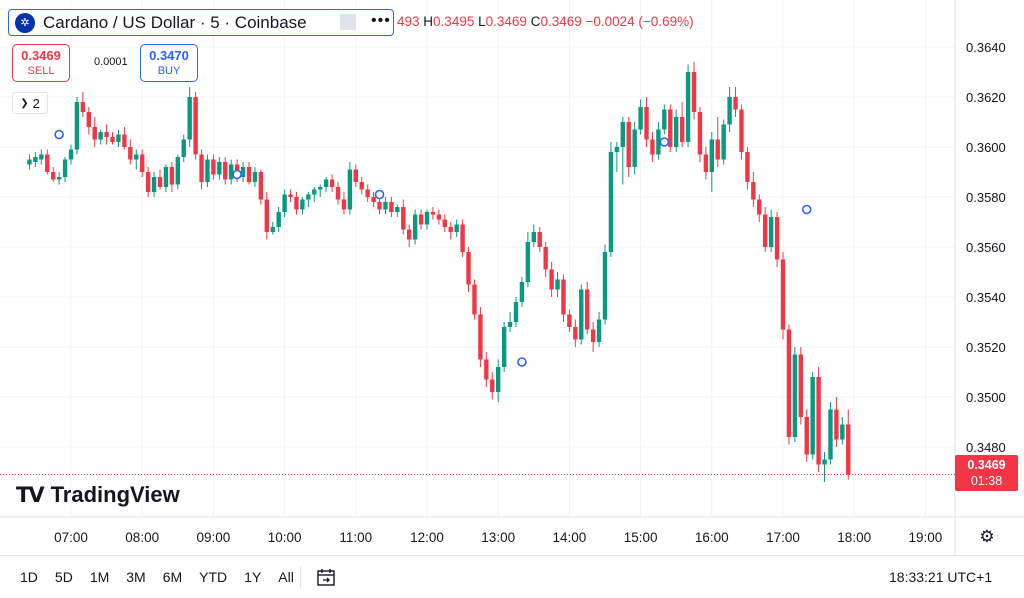 Image resolution: width=1024 pixels, height=598 pixels. Describe the element at coordinates (29, 577) in the screenshot. I see `range-1d: 1D` at that location.